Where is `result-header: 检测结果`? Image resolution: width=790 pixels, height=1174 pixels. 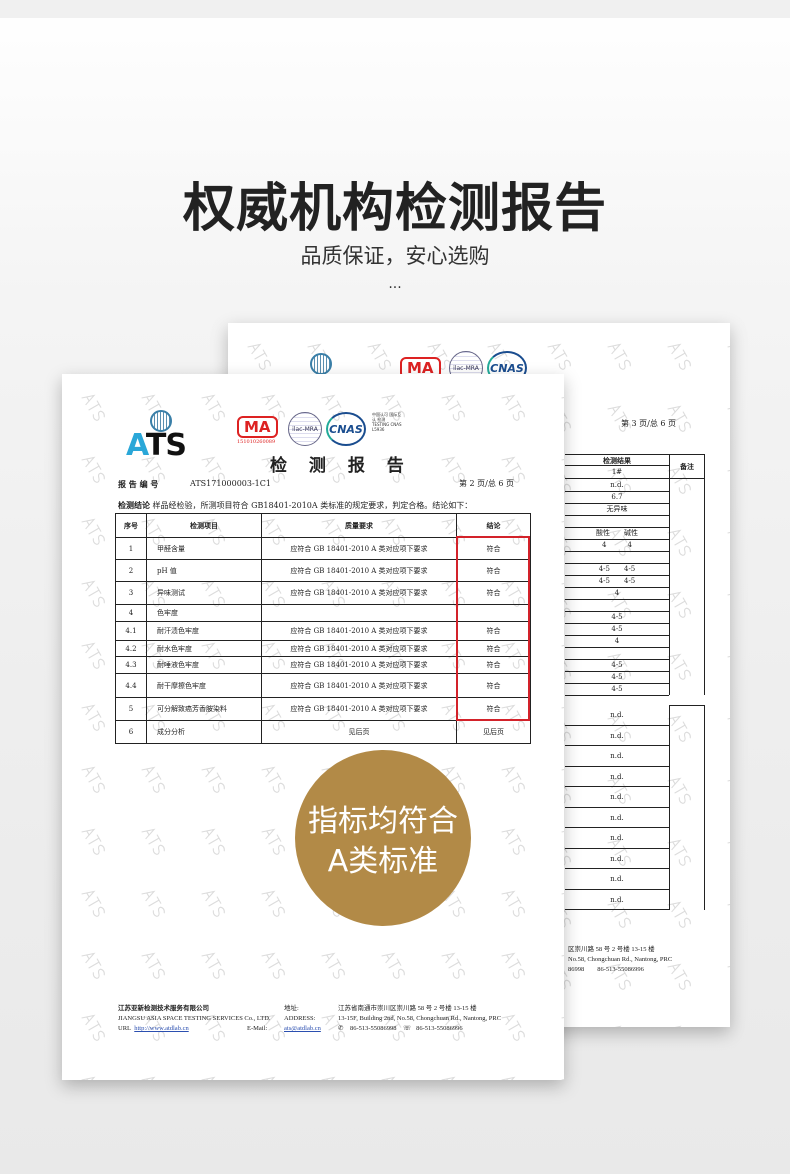
result-header: 检测结果 is located at coordinates (617, 460).